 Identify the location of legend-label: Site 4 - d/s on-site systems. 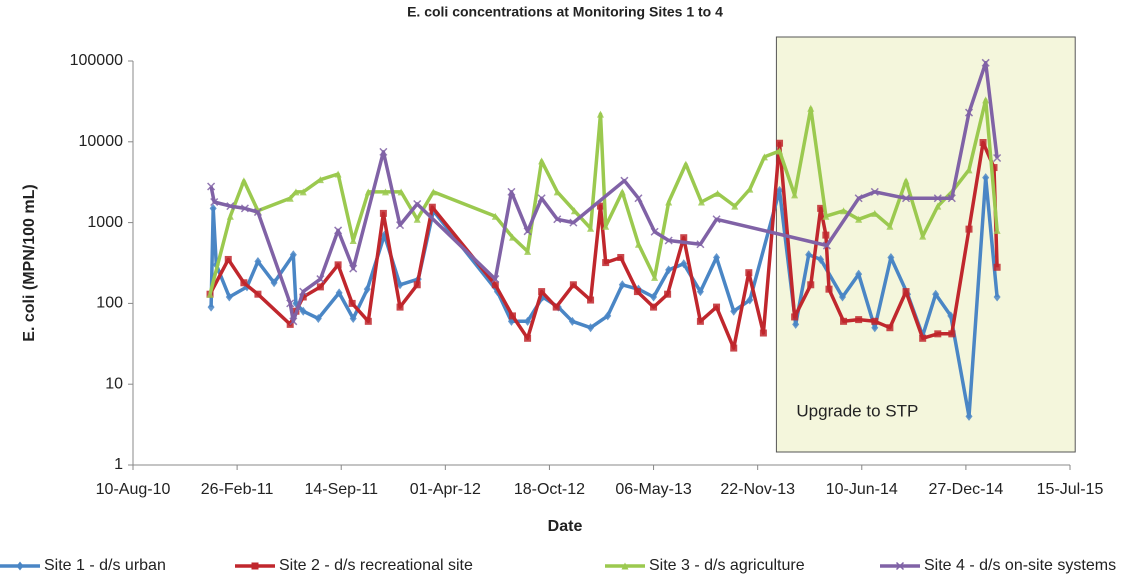
(1020, 565).